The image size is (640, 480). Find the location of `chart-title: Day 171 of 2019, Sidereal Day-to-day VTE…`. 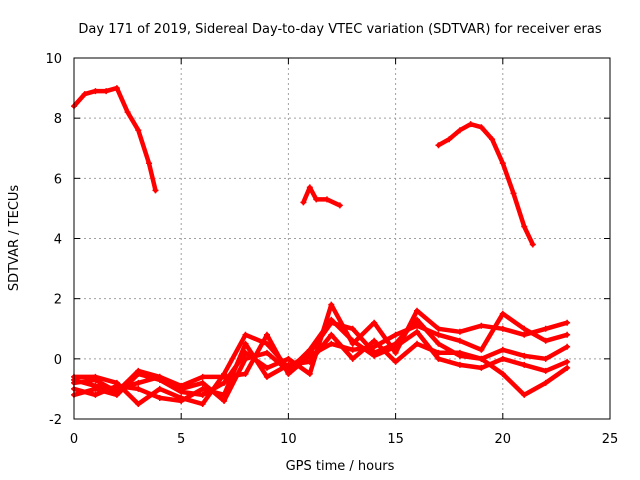

chart-title: Day 171 of 2019, Sidereal Day-to-day VTE… is located at coordinates (339, 29).